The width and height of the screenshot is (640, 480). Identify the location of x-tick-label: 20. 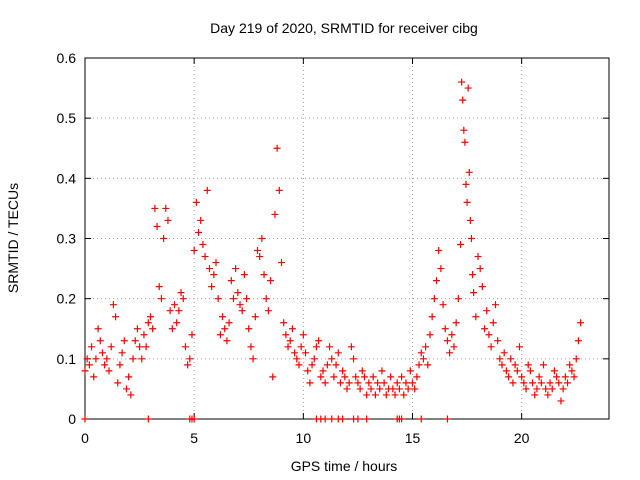
(522, 438).